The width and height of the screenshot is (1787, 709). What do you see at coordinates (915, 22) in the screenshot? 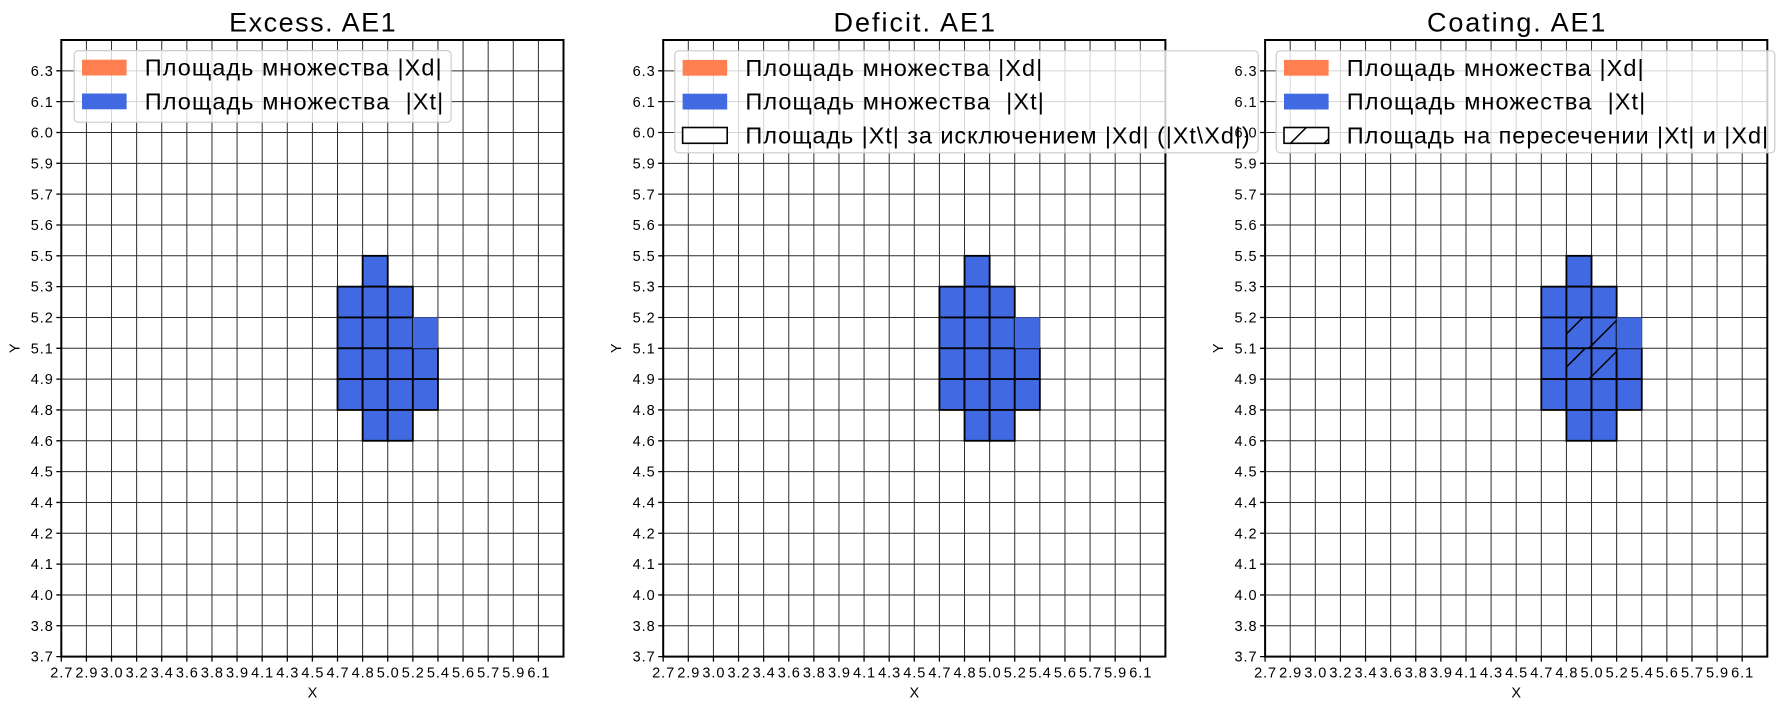
I see `svg-text: Deficit. AE1` at bounding box center [915, 22].